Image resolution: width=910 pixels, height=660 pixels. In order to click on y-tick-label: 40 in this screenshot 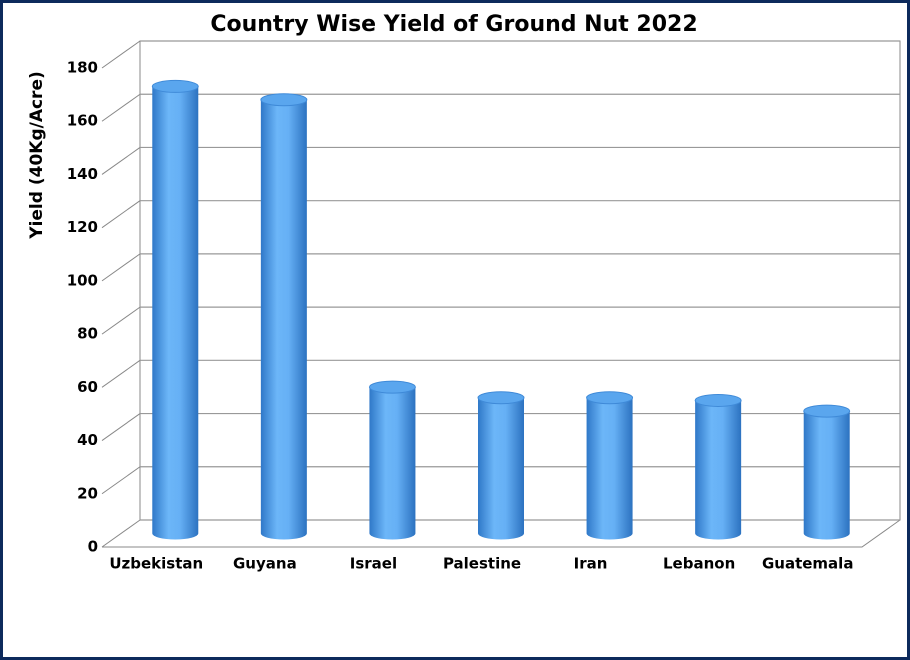, I will do `click(87, 440)`.